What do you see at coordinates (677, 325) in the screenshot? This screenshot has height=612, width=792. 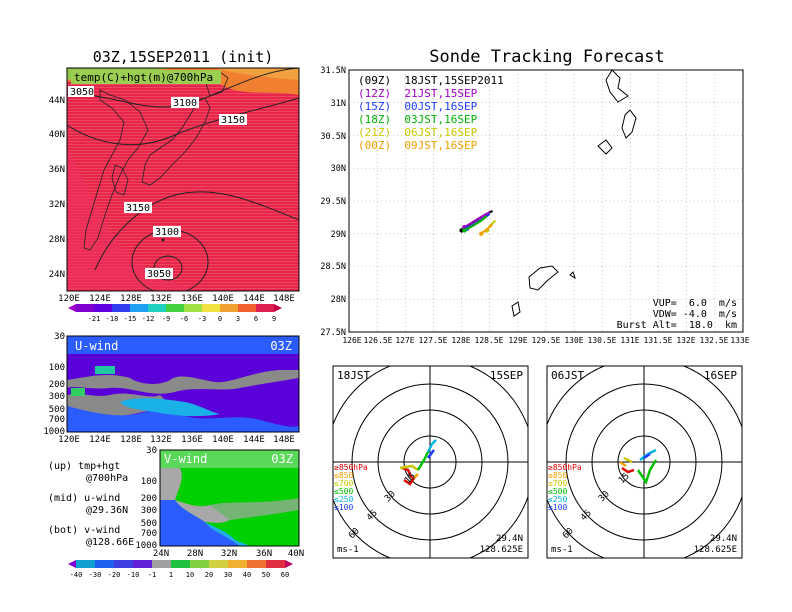 I see `param-line: Burst Alt= 18.0 km` at bounding box center [677, 325].